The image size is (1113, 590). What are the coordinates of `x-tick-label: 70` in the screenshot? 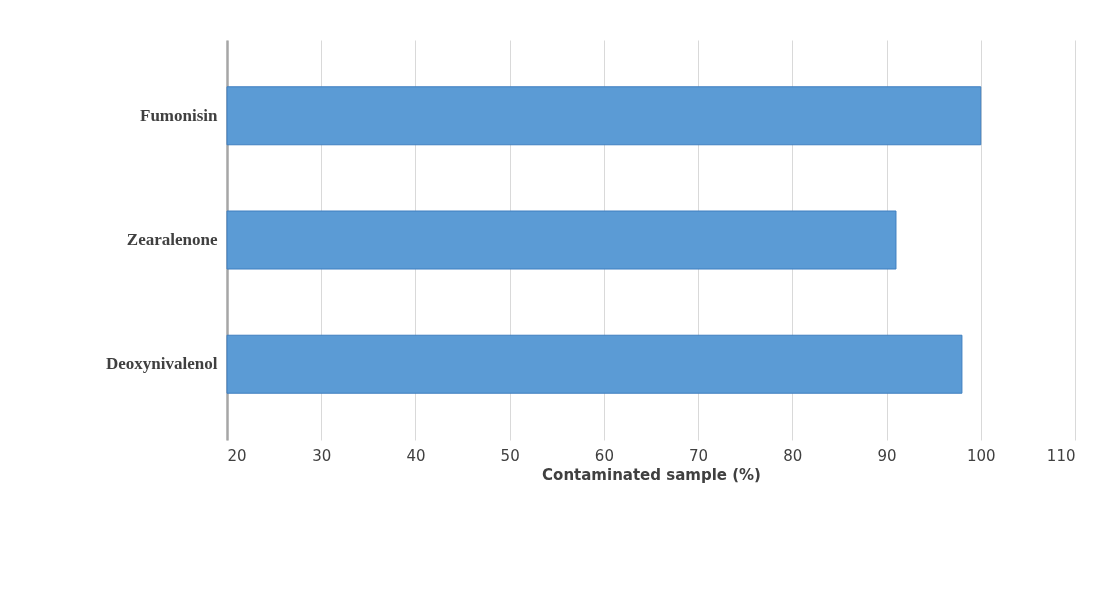 It's located at (699, 455).